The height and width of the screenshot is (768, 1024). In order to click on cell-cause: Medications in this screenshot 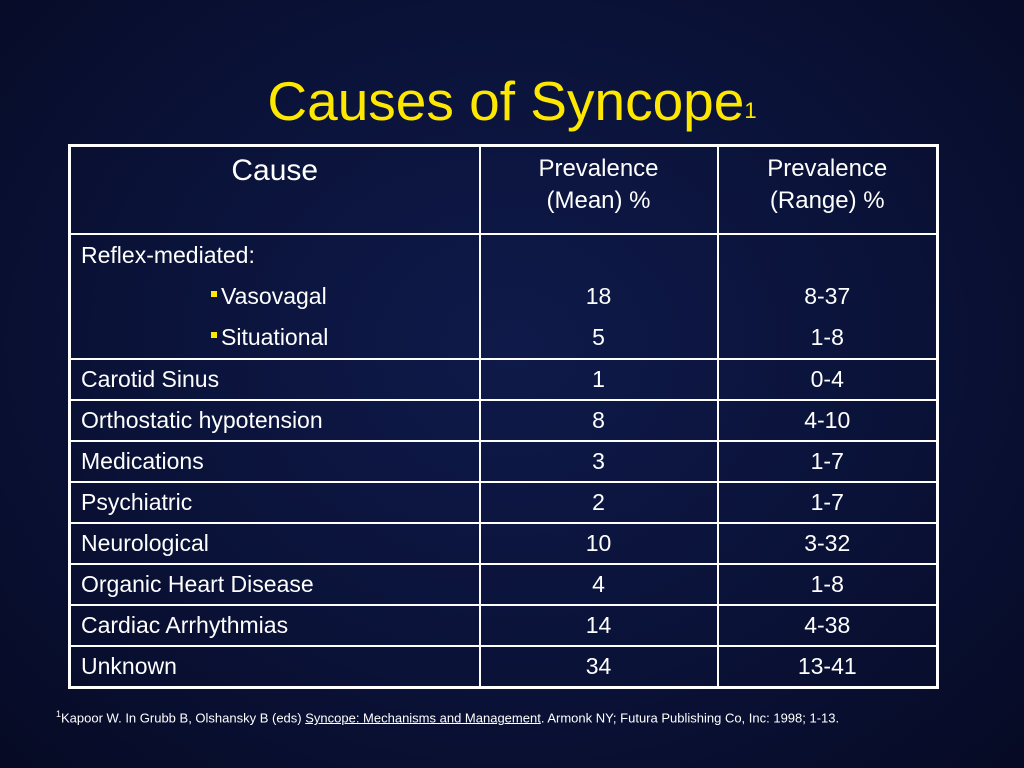, I will do `click(274, 461)`.